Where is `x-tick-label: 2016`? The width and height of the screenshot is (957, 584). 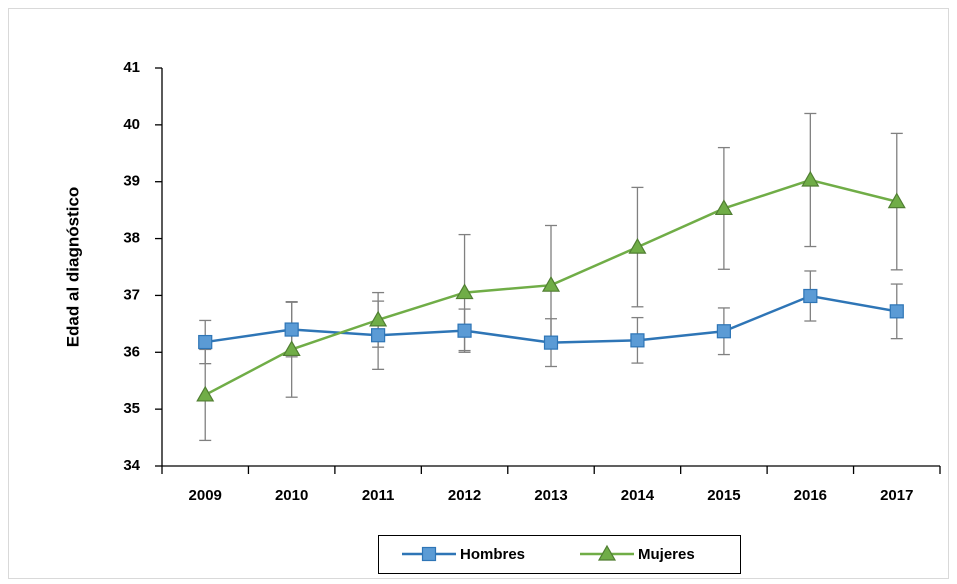
x-tick-label: 2016 is located at coordinates (810, 495).